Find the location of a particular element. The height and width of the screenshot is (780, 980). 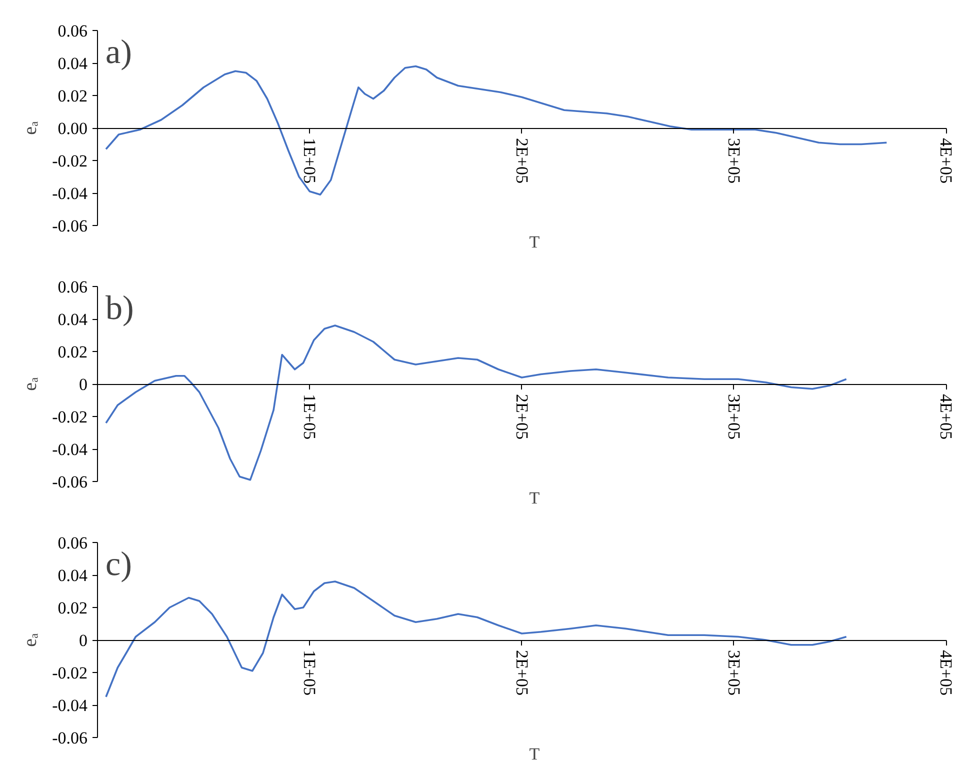

chart-title: b) is located at coordinates (120, 308).